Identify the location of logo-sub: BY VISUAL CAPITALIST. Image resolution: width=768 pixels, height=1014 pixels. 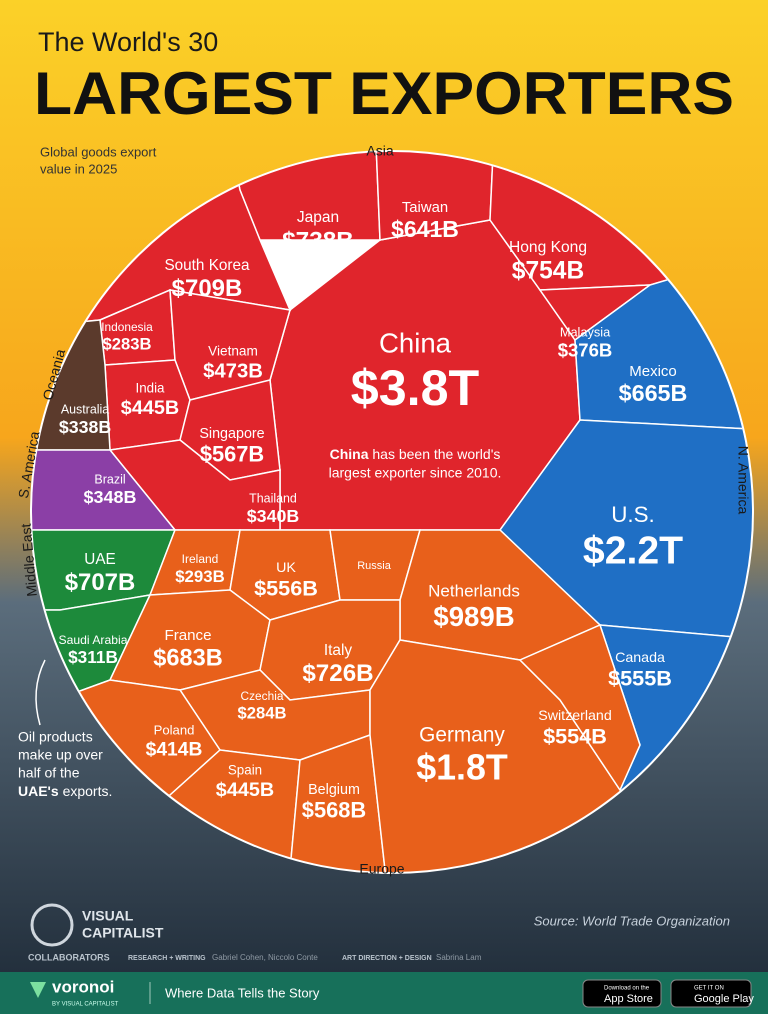
(85, 1005).